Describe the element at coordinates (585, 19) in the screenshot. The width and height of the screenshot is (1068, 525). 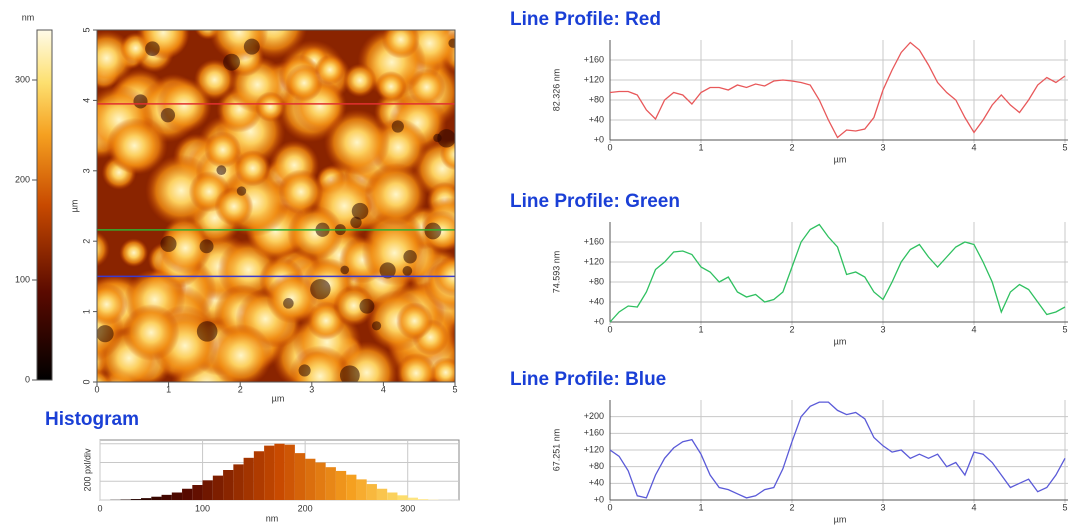
I see `profile-title: Line Profile: Red` at that location.